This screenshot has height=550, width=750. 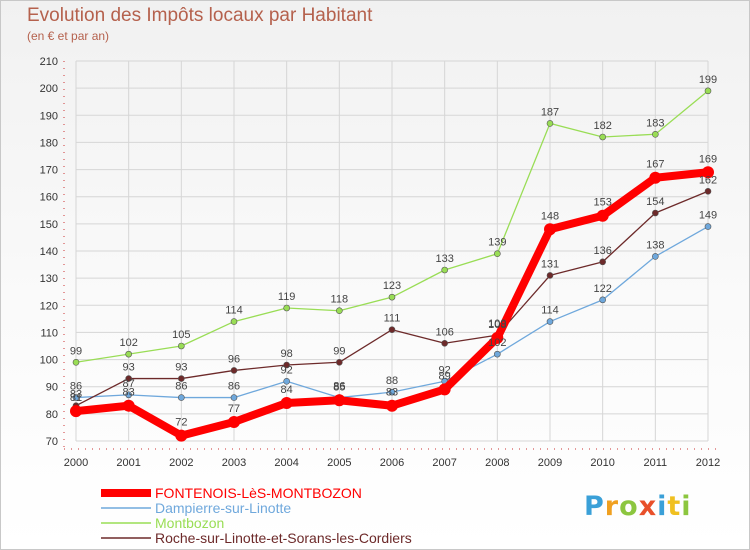 What do you see at coordinates (629, 506) in the screenshot?
I see `logo-letter: o` at bounding box center [629, 506].